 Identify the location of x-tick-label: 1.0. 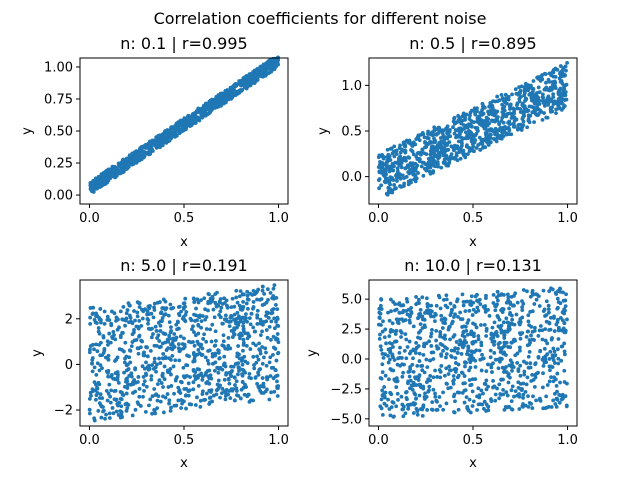
(278, 440).